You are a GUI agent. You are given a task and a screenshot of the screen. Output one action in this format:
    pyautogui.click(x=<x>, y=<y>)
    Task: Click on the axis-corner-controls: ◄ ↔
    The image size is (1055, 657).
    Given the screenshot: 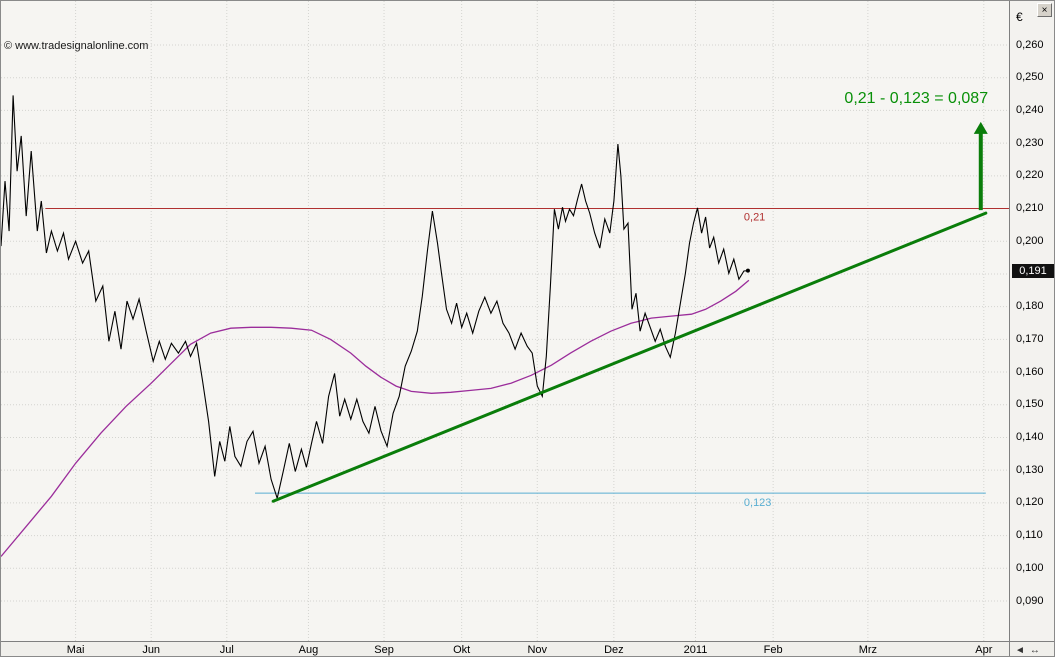 What is the action you would take?
    pyautogui.click(x=1031, y=648)
    